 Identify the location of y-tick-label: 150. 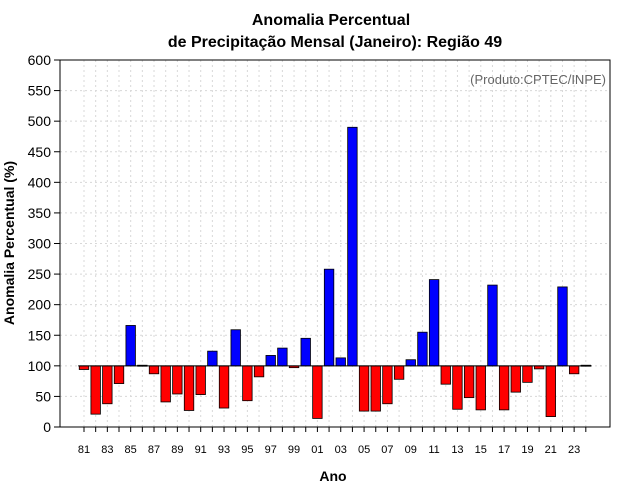
(40, 335).